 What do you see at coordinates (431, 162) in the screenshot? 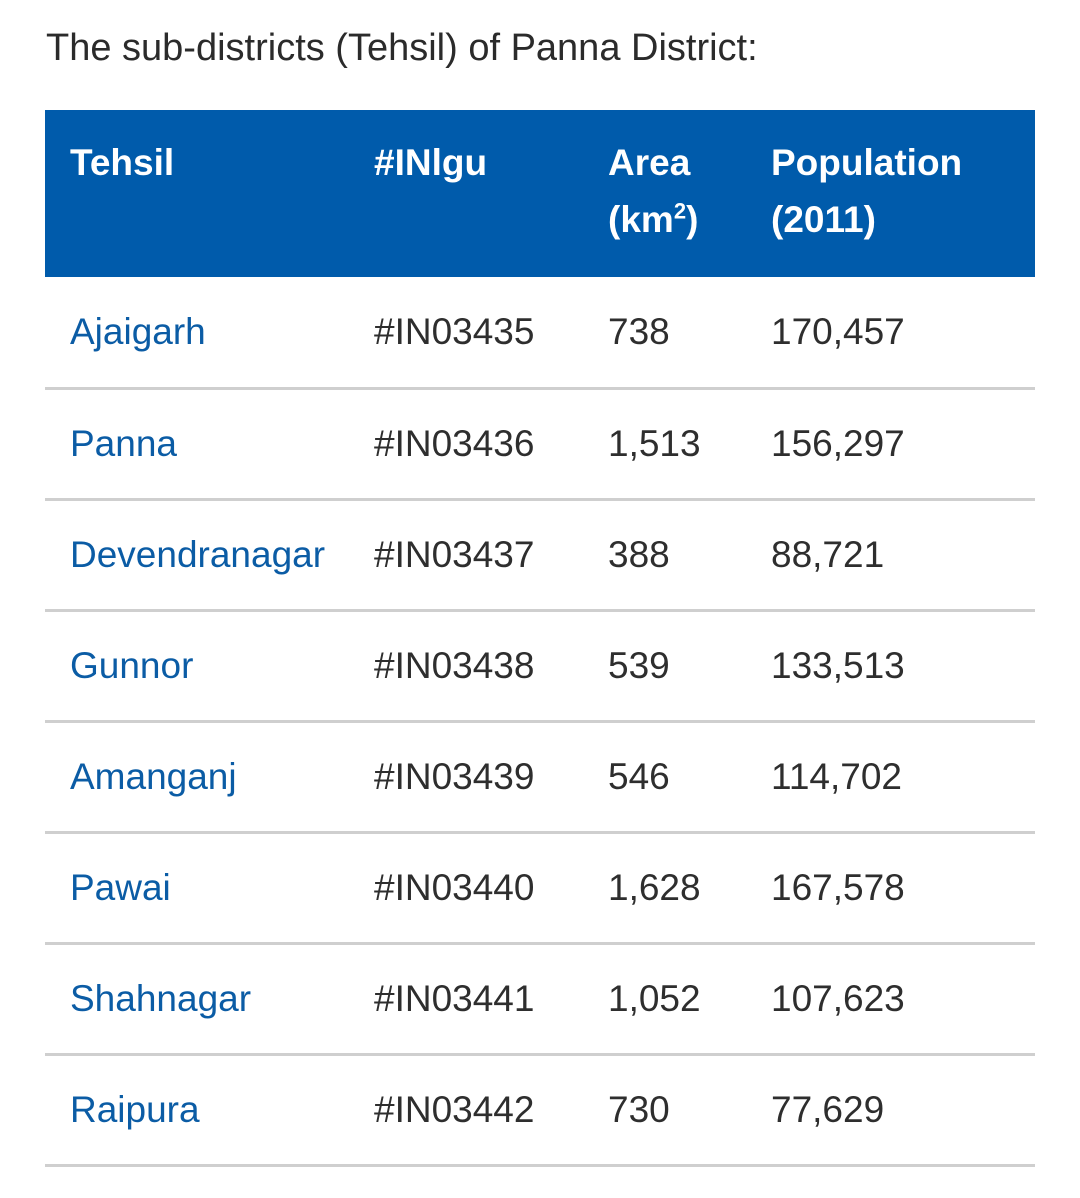
I see `header-inlgu-label: #INlgu` at bounding box center [431, 162].